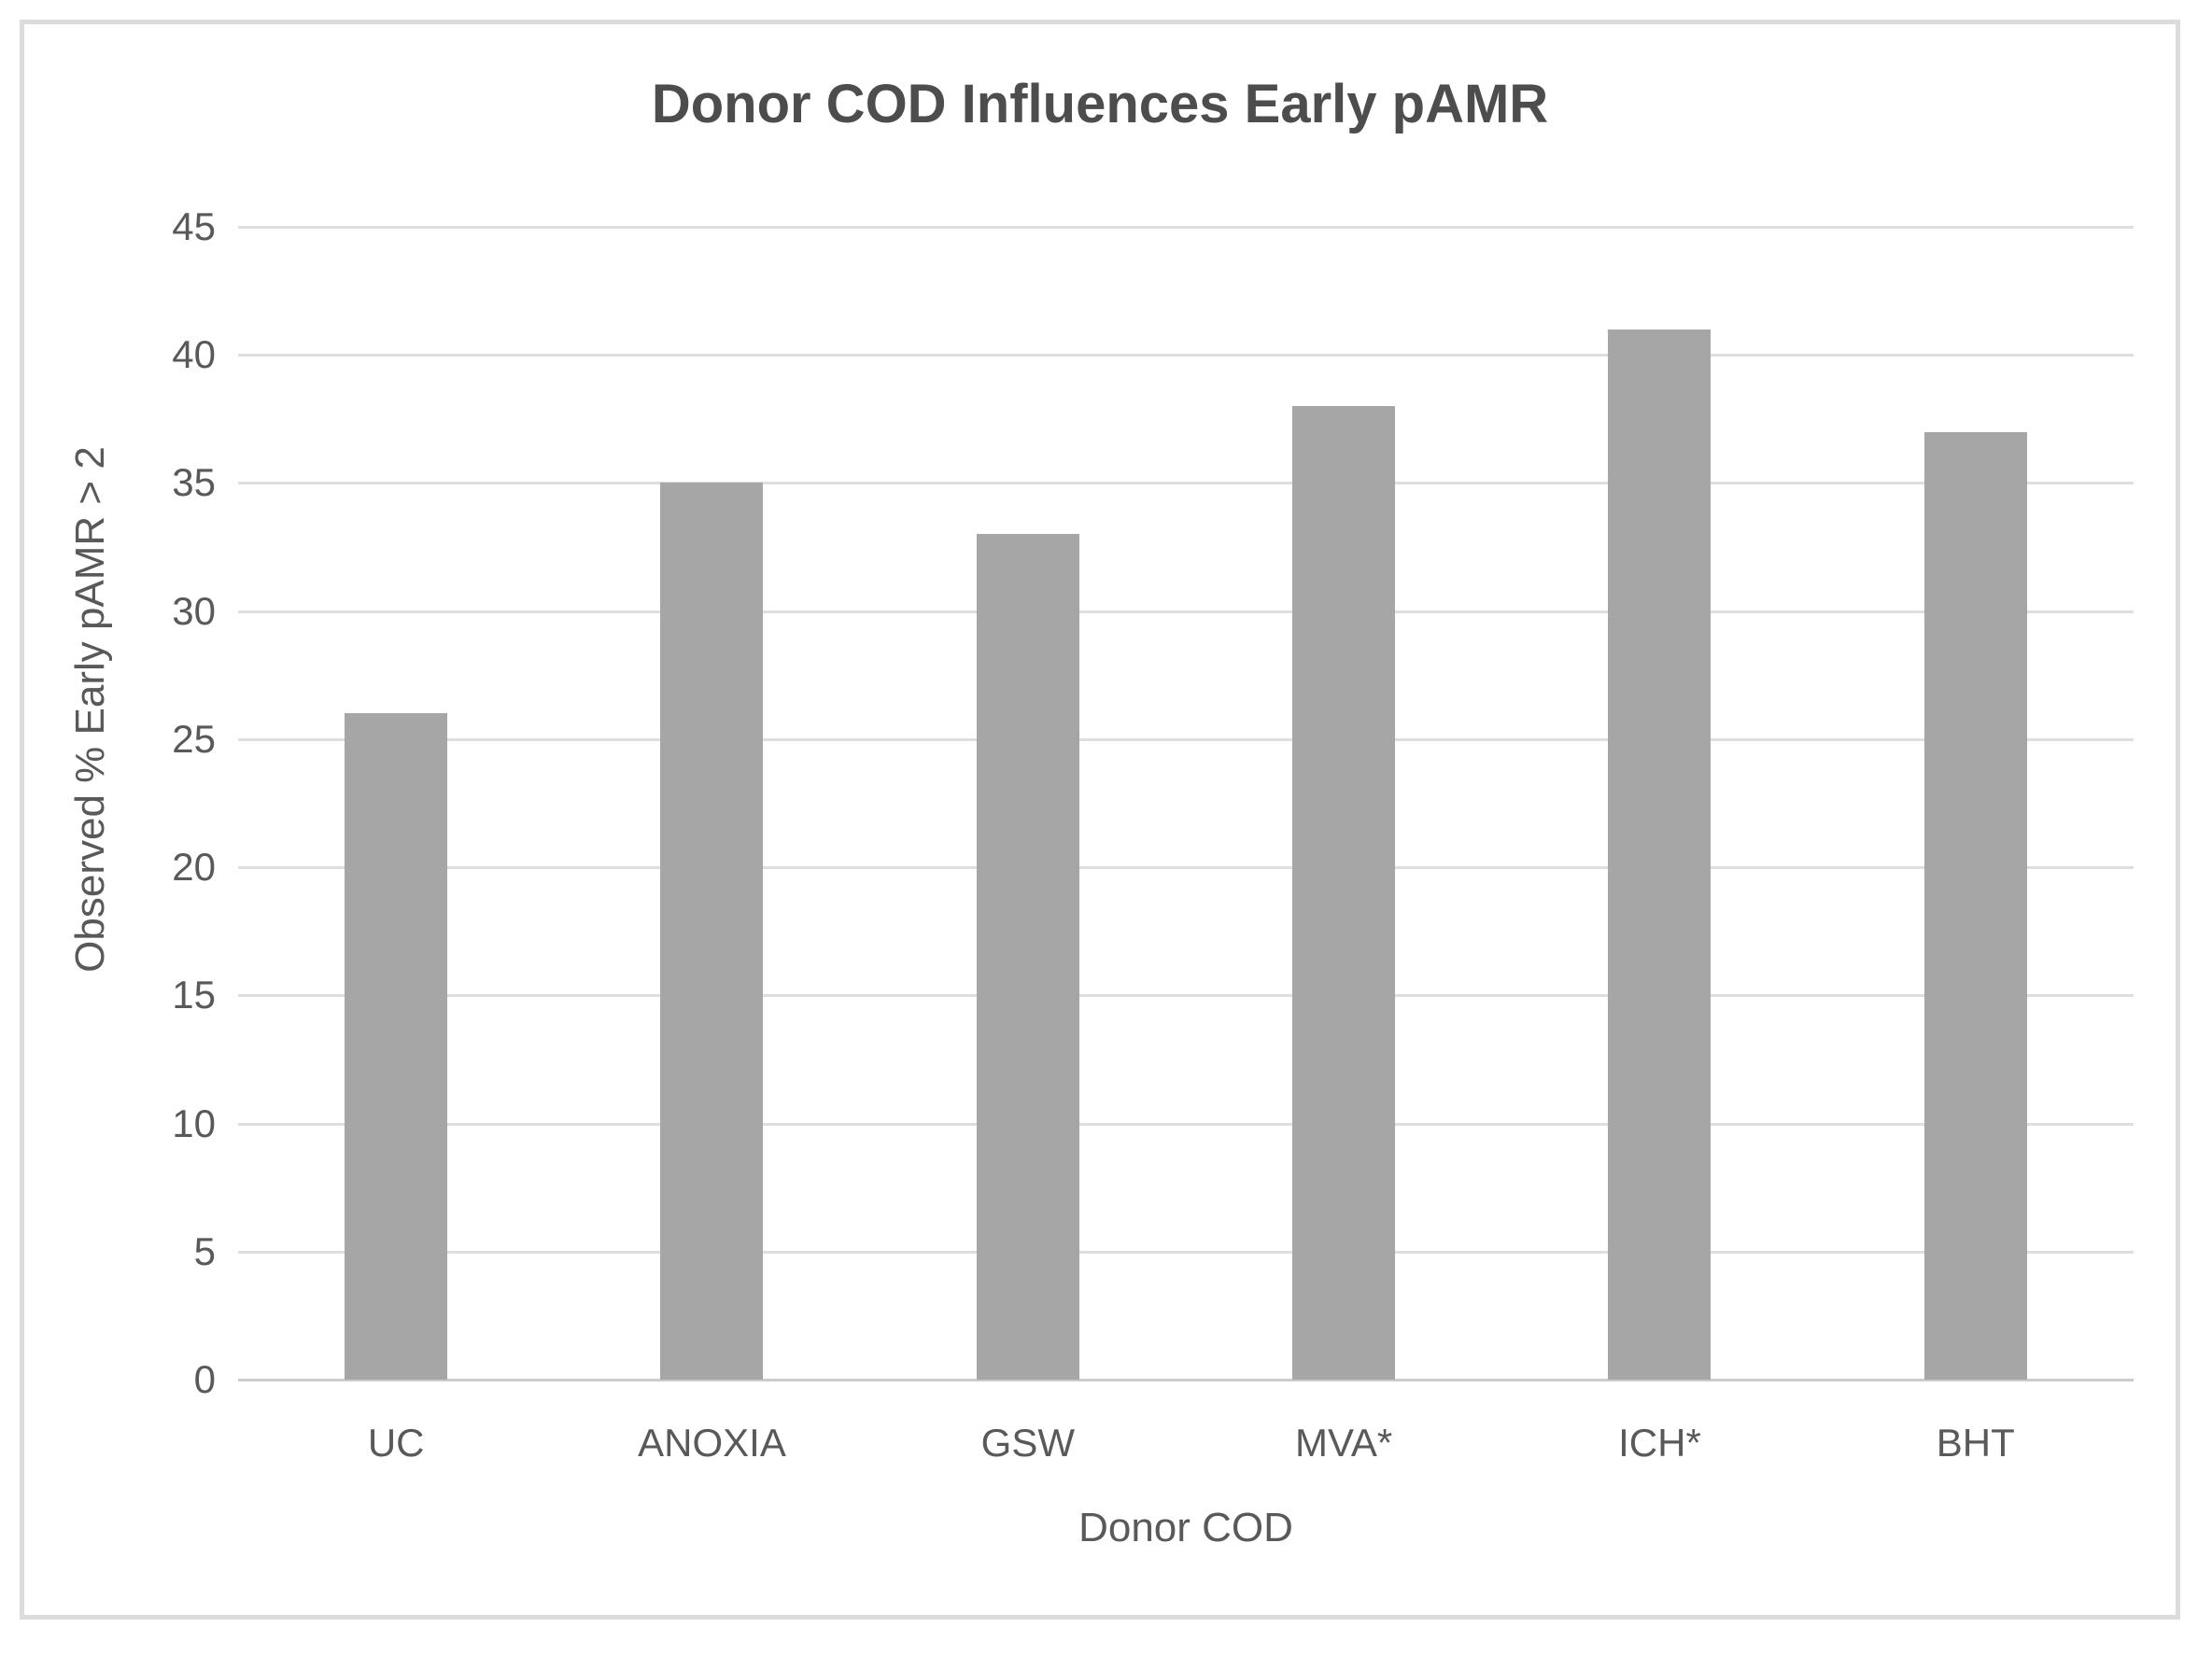 This screenshot has width=2212, height=1655. What do you see at coordinates (1027, 1443) in the screenshot?
I see `category-label: GSW` at bounding box center [1027, 1443].